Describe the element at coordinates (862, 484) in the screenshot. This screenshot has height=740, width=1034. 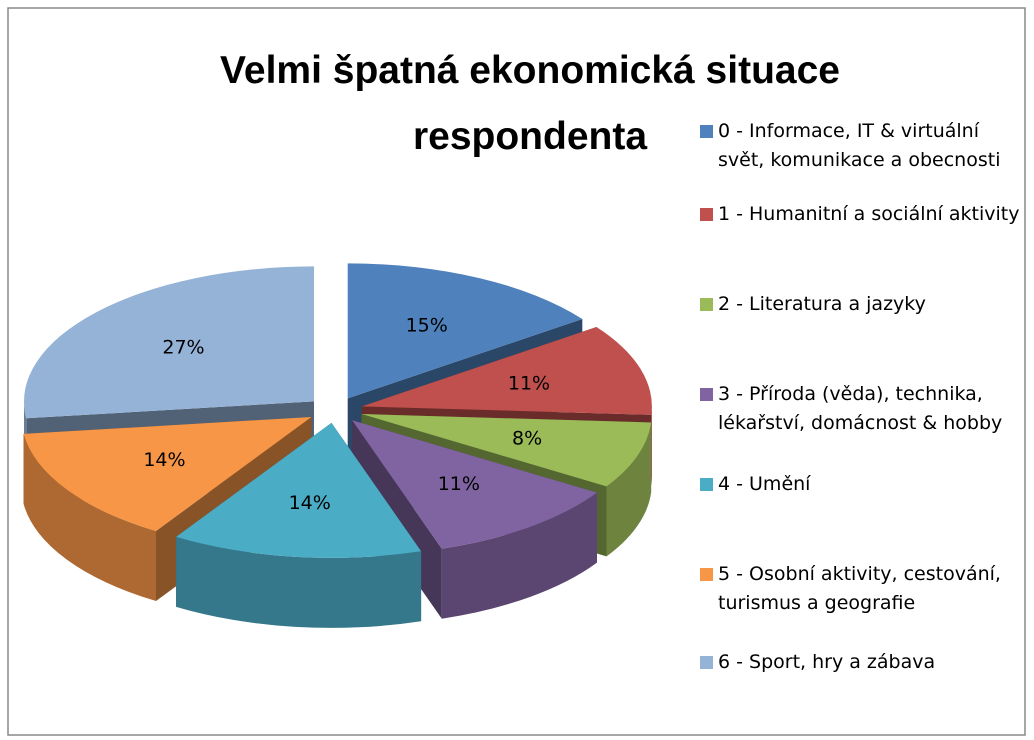
I see `legend-item: 4 - Umění` at that location.